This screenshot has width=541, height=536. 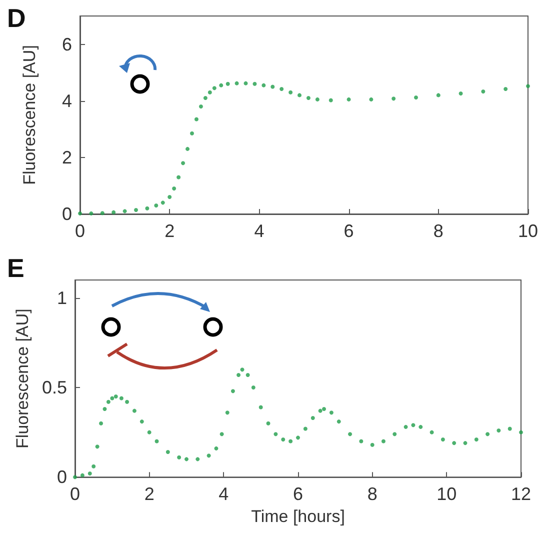 What do you see at coordinates (67, 157) in the screenshot?
I see `y-tick-label: 2` at bounding box center [67, 157].